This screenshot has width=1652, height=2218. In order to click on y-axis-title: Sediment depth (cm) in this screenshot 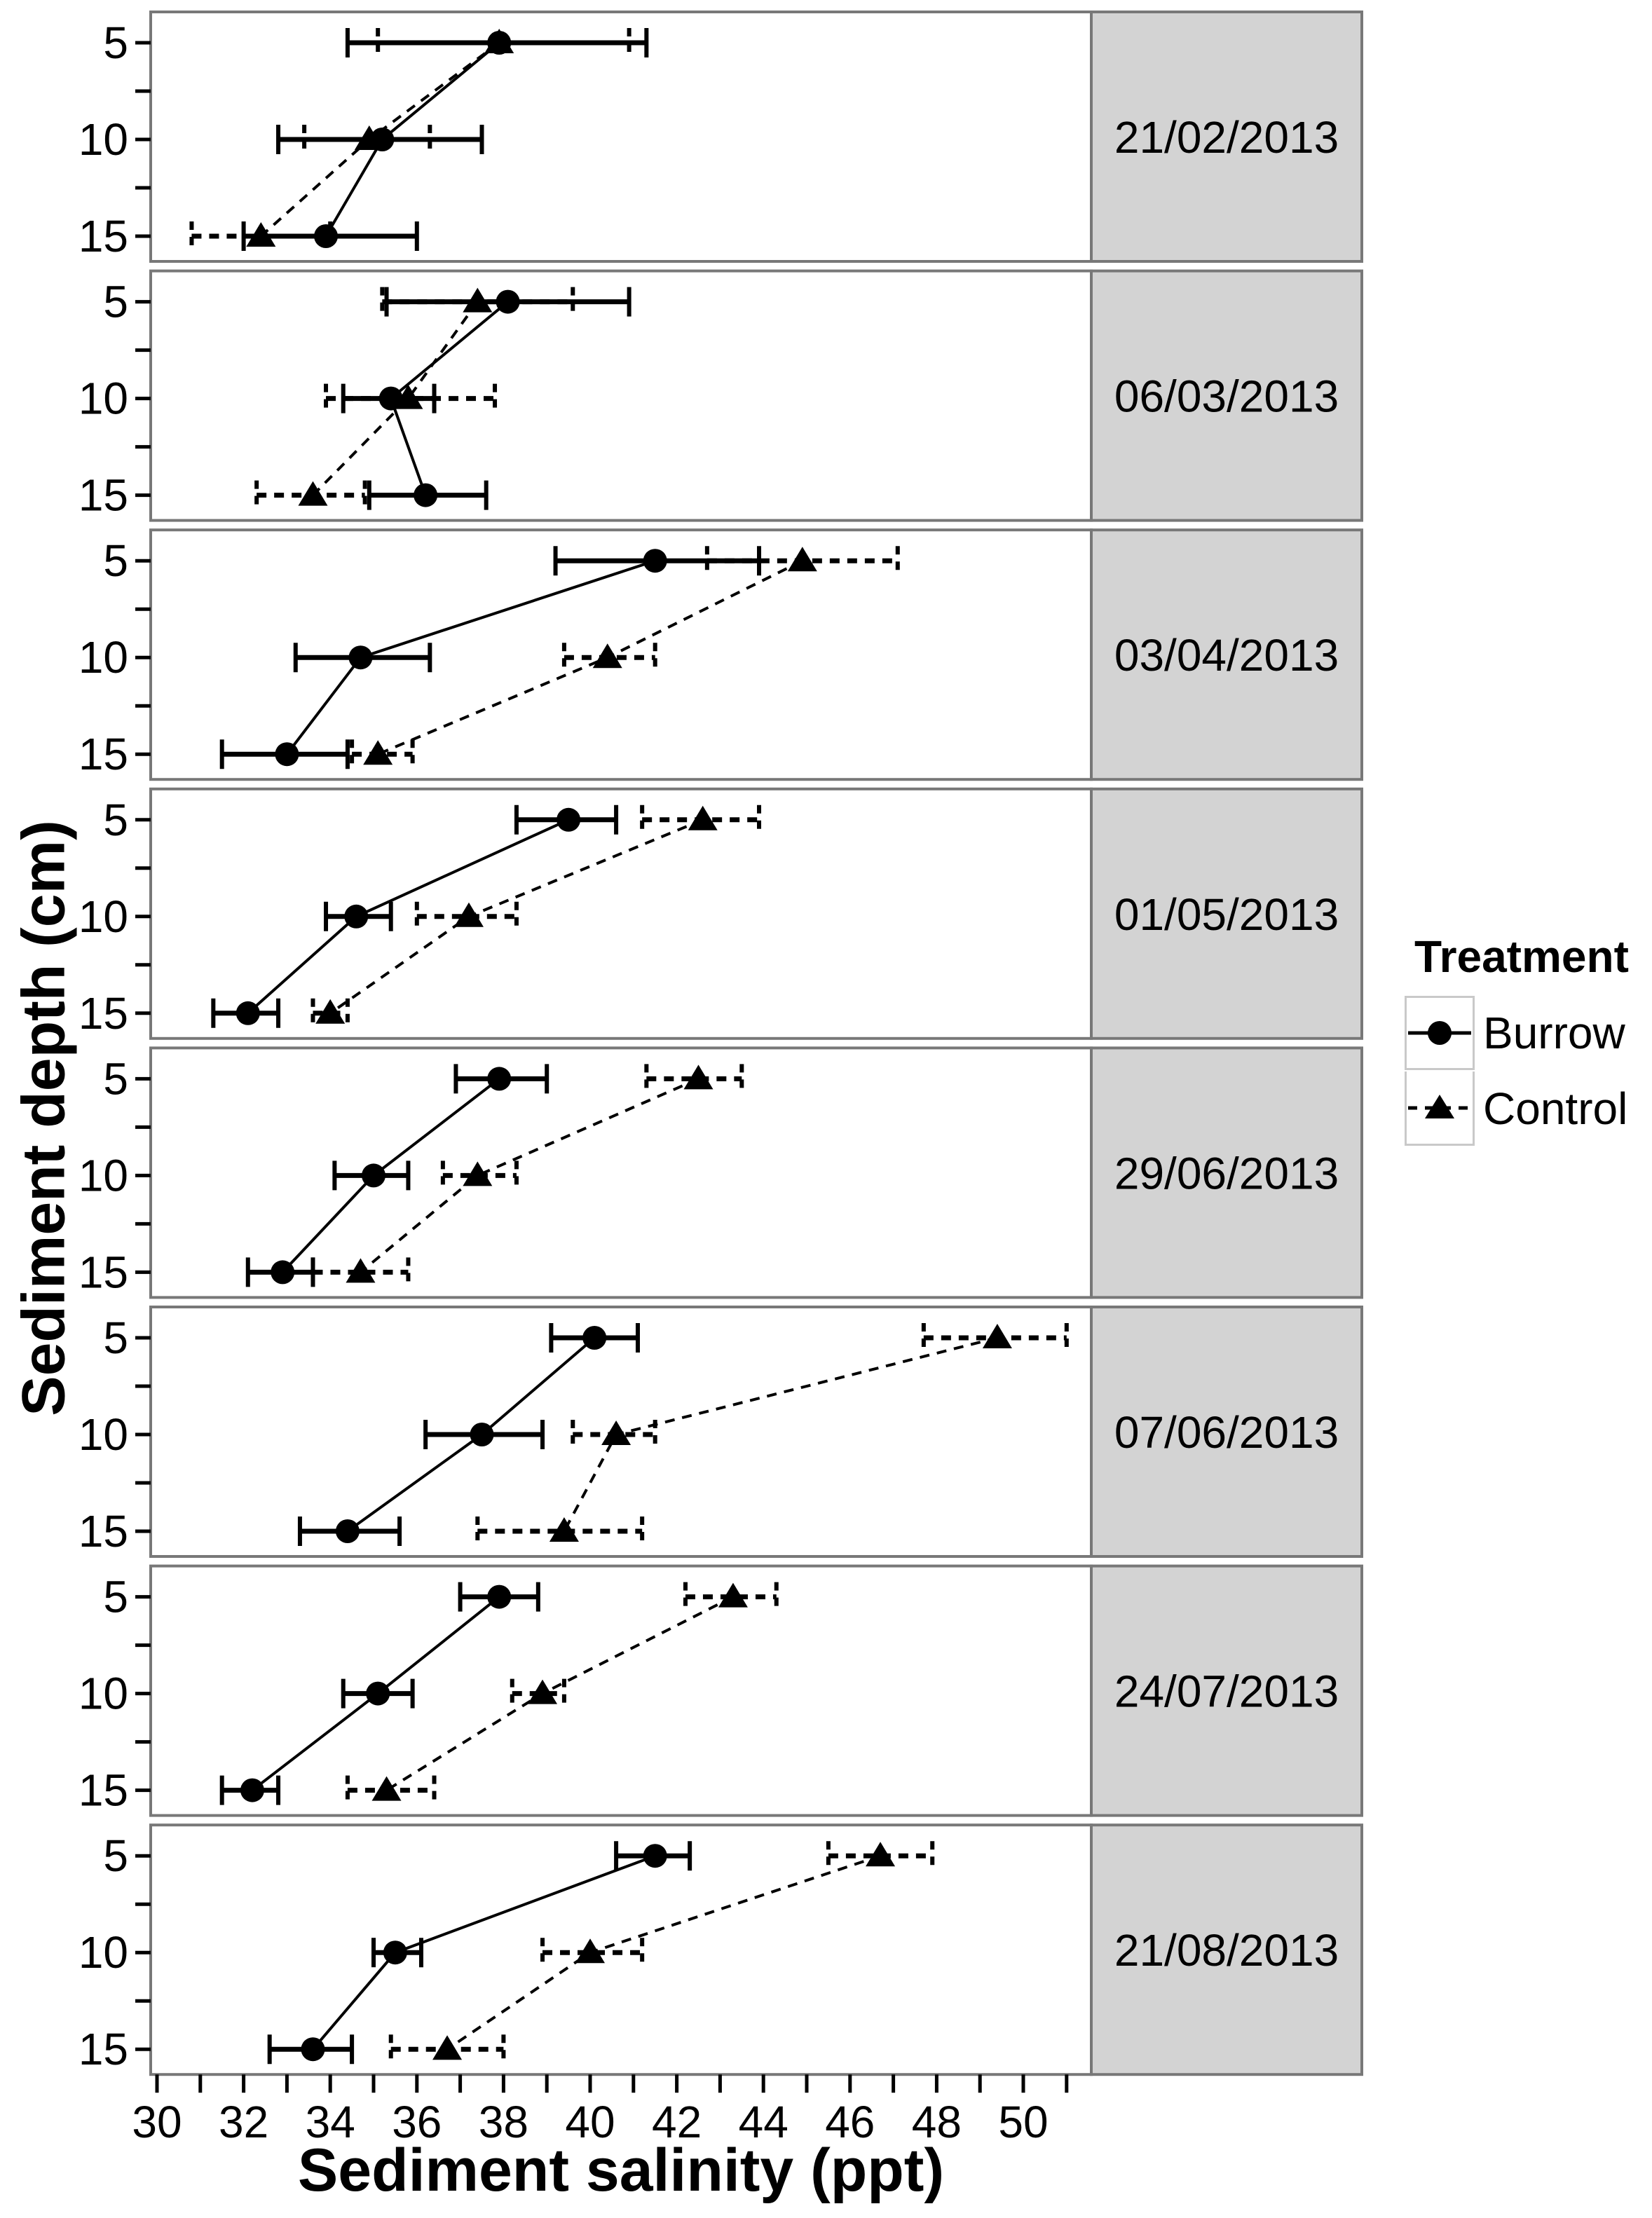, I will do `click(44, 1118)`.